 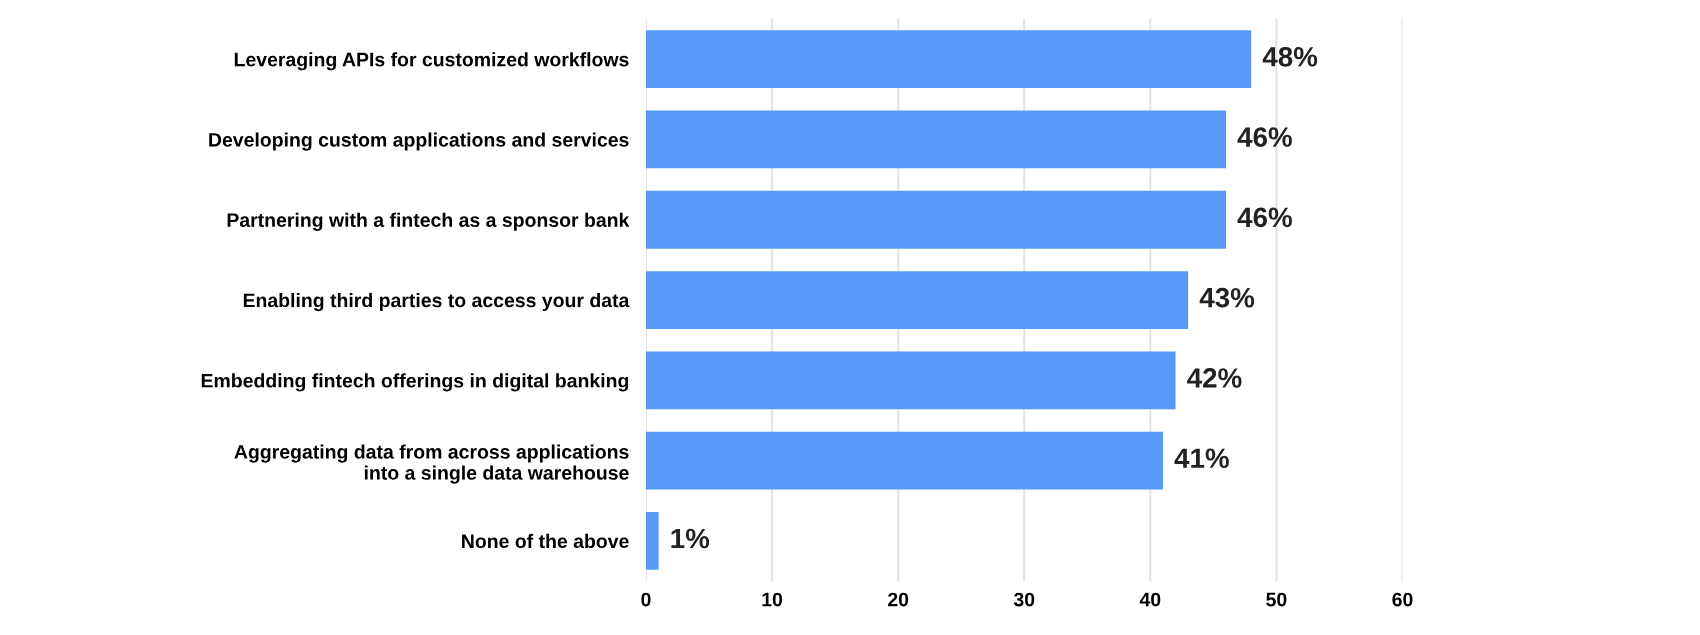 What do you see at coordinates (1201, 458) in the screenshot?
I see `data-label: 41%` at bounding box center [1201, 458].